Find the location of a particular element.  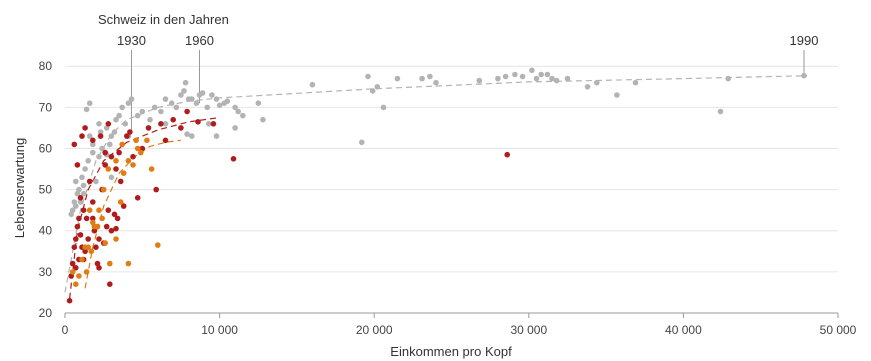

x-tick-label: 30 000 is located at coordinates (528, 330).